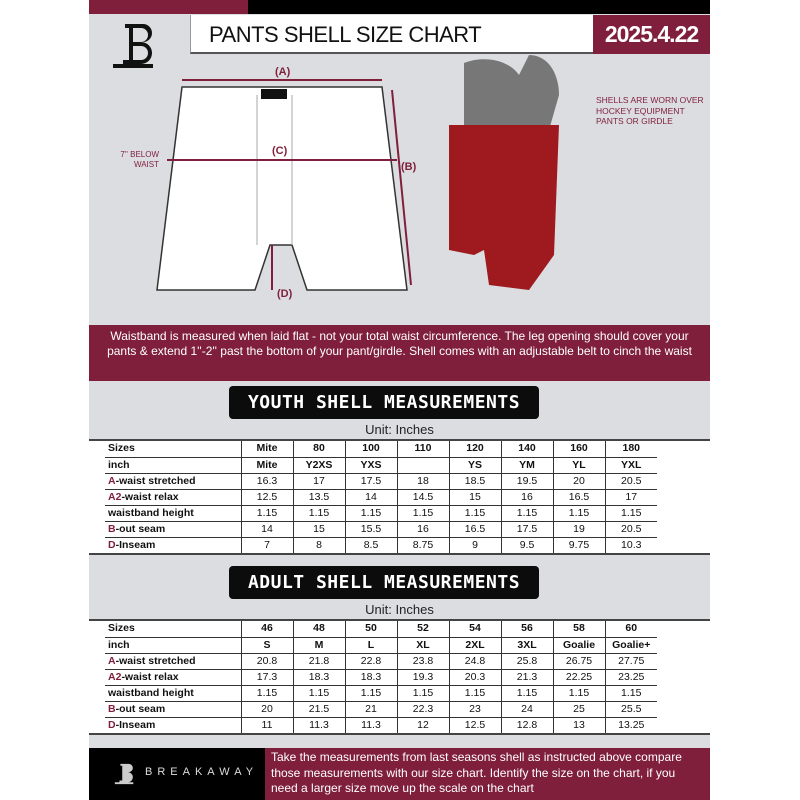 The height and width of the screenshot is (800, 800). I want to click on page-title: PANTS SHELL SIZE CHART, so click(345, 34).